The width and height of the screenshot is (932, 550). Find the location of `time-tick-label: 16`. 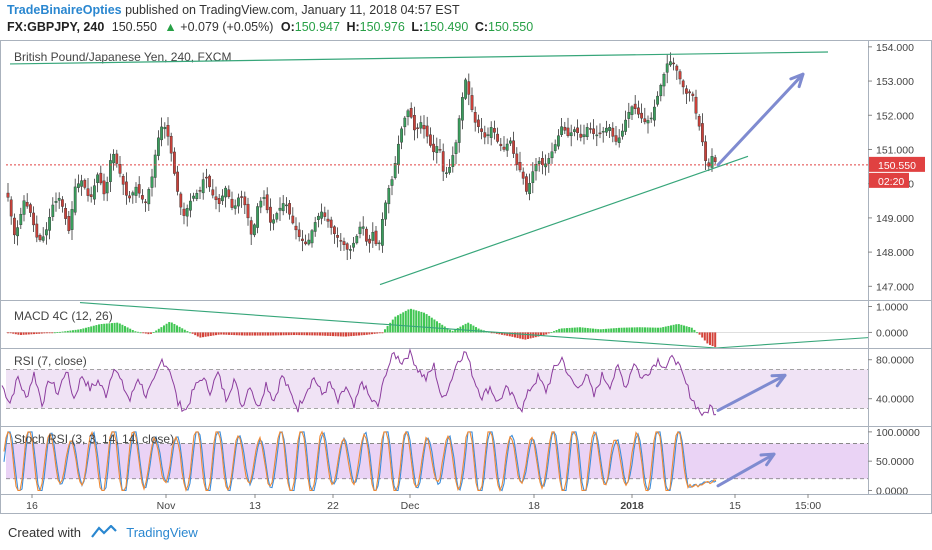

time-tick-label: 16 is located at coordinates (32, 506).